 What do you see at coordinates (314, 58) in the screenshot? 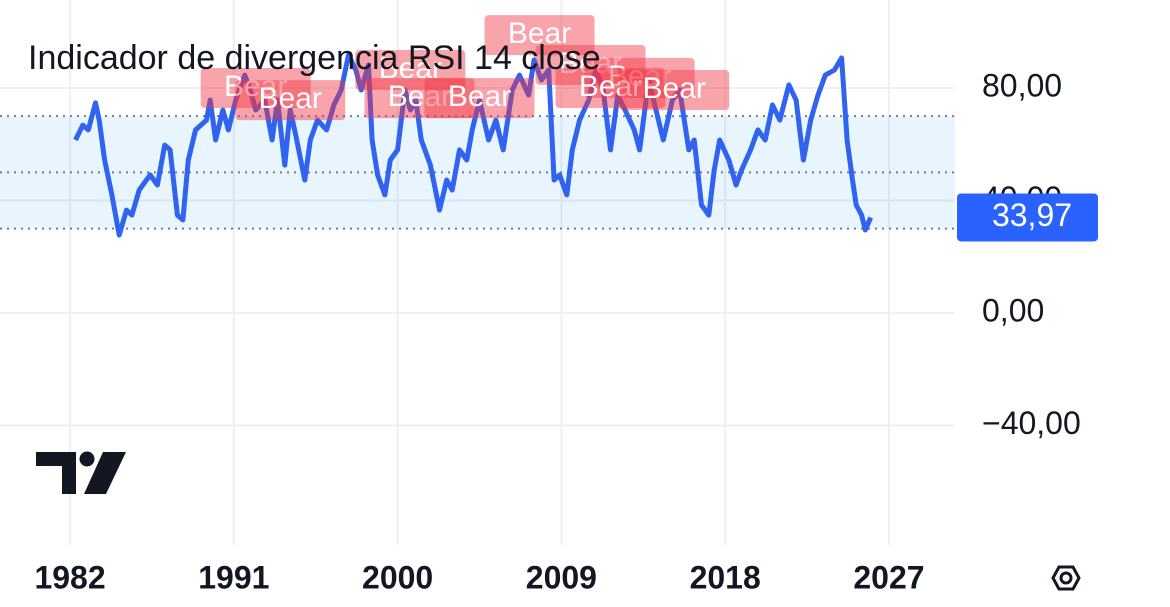
I see `chart-title: Indicador de divergencia RSI 14 close` at bounding box center [314, 58].